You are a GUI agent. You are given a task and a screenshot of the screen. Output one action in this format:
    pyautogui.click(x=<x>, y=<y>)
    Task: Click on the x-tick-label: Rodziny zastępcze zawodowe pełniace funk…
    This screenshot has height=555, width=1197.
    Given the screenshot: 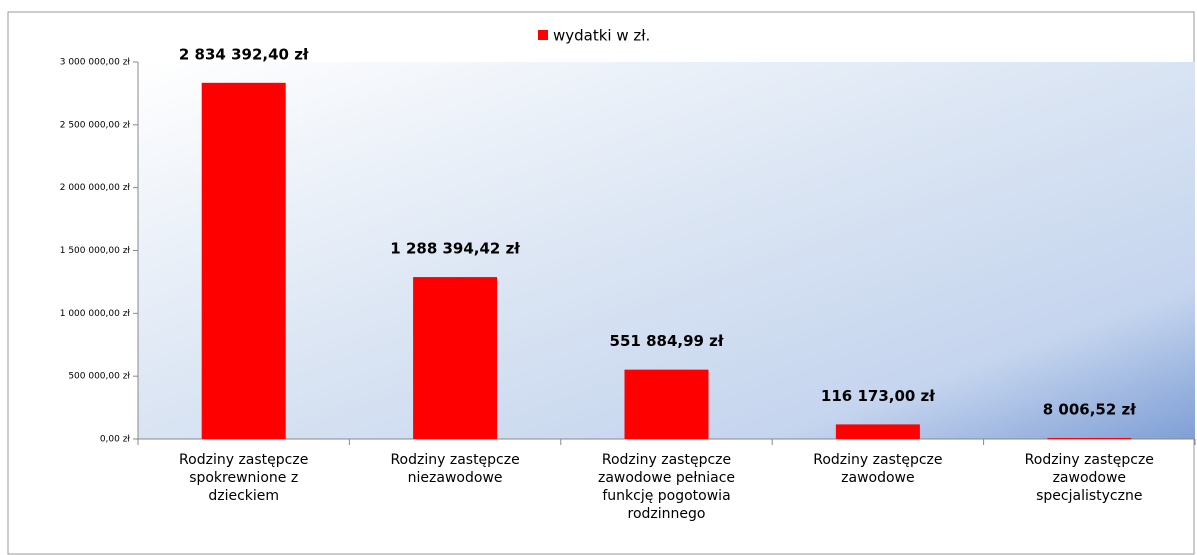 What is the action you would take?
    pyautogui.click(x=666, y=487)
    